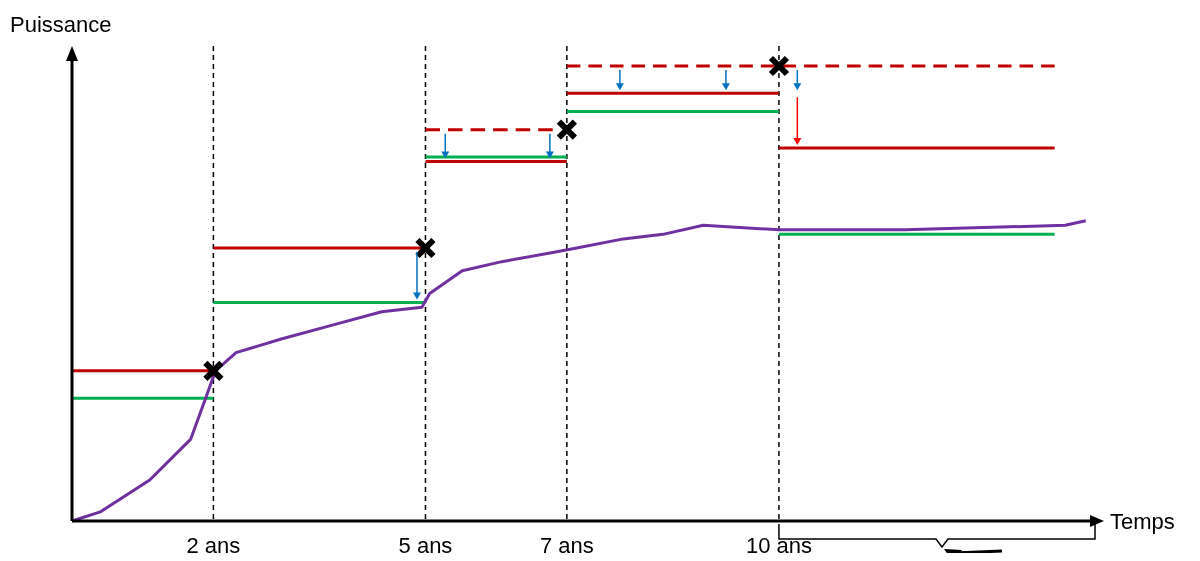 The width and height of the screenshot is (1200, 561). What do you see at coordinates (61, 24) in the screenshot?
I see `y-axis-title: Puissance` at bounding box center [61, 24].